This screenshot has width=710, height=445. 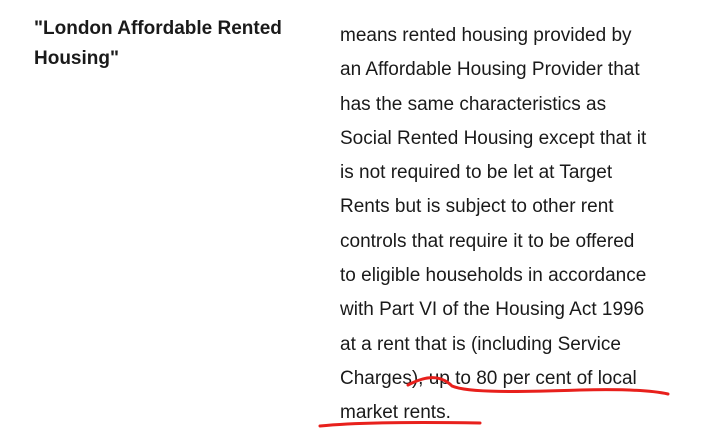 I want to click on definition-line: Rents but is subject to other rent, so click(x=477, y=207).